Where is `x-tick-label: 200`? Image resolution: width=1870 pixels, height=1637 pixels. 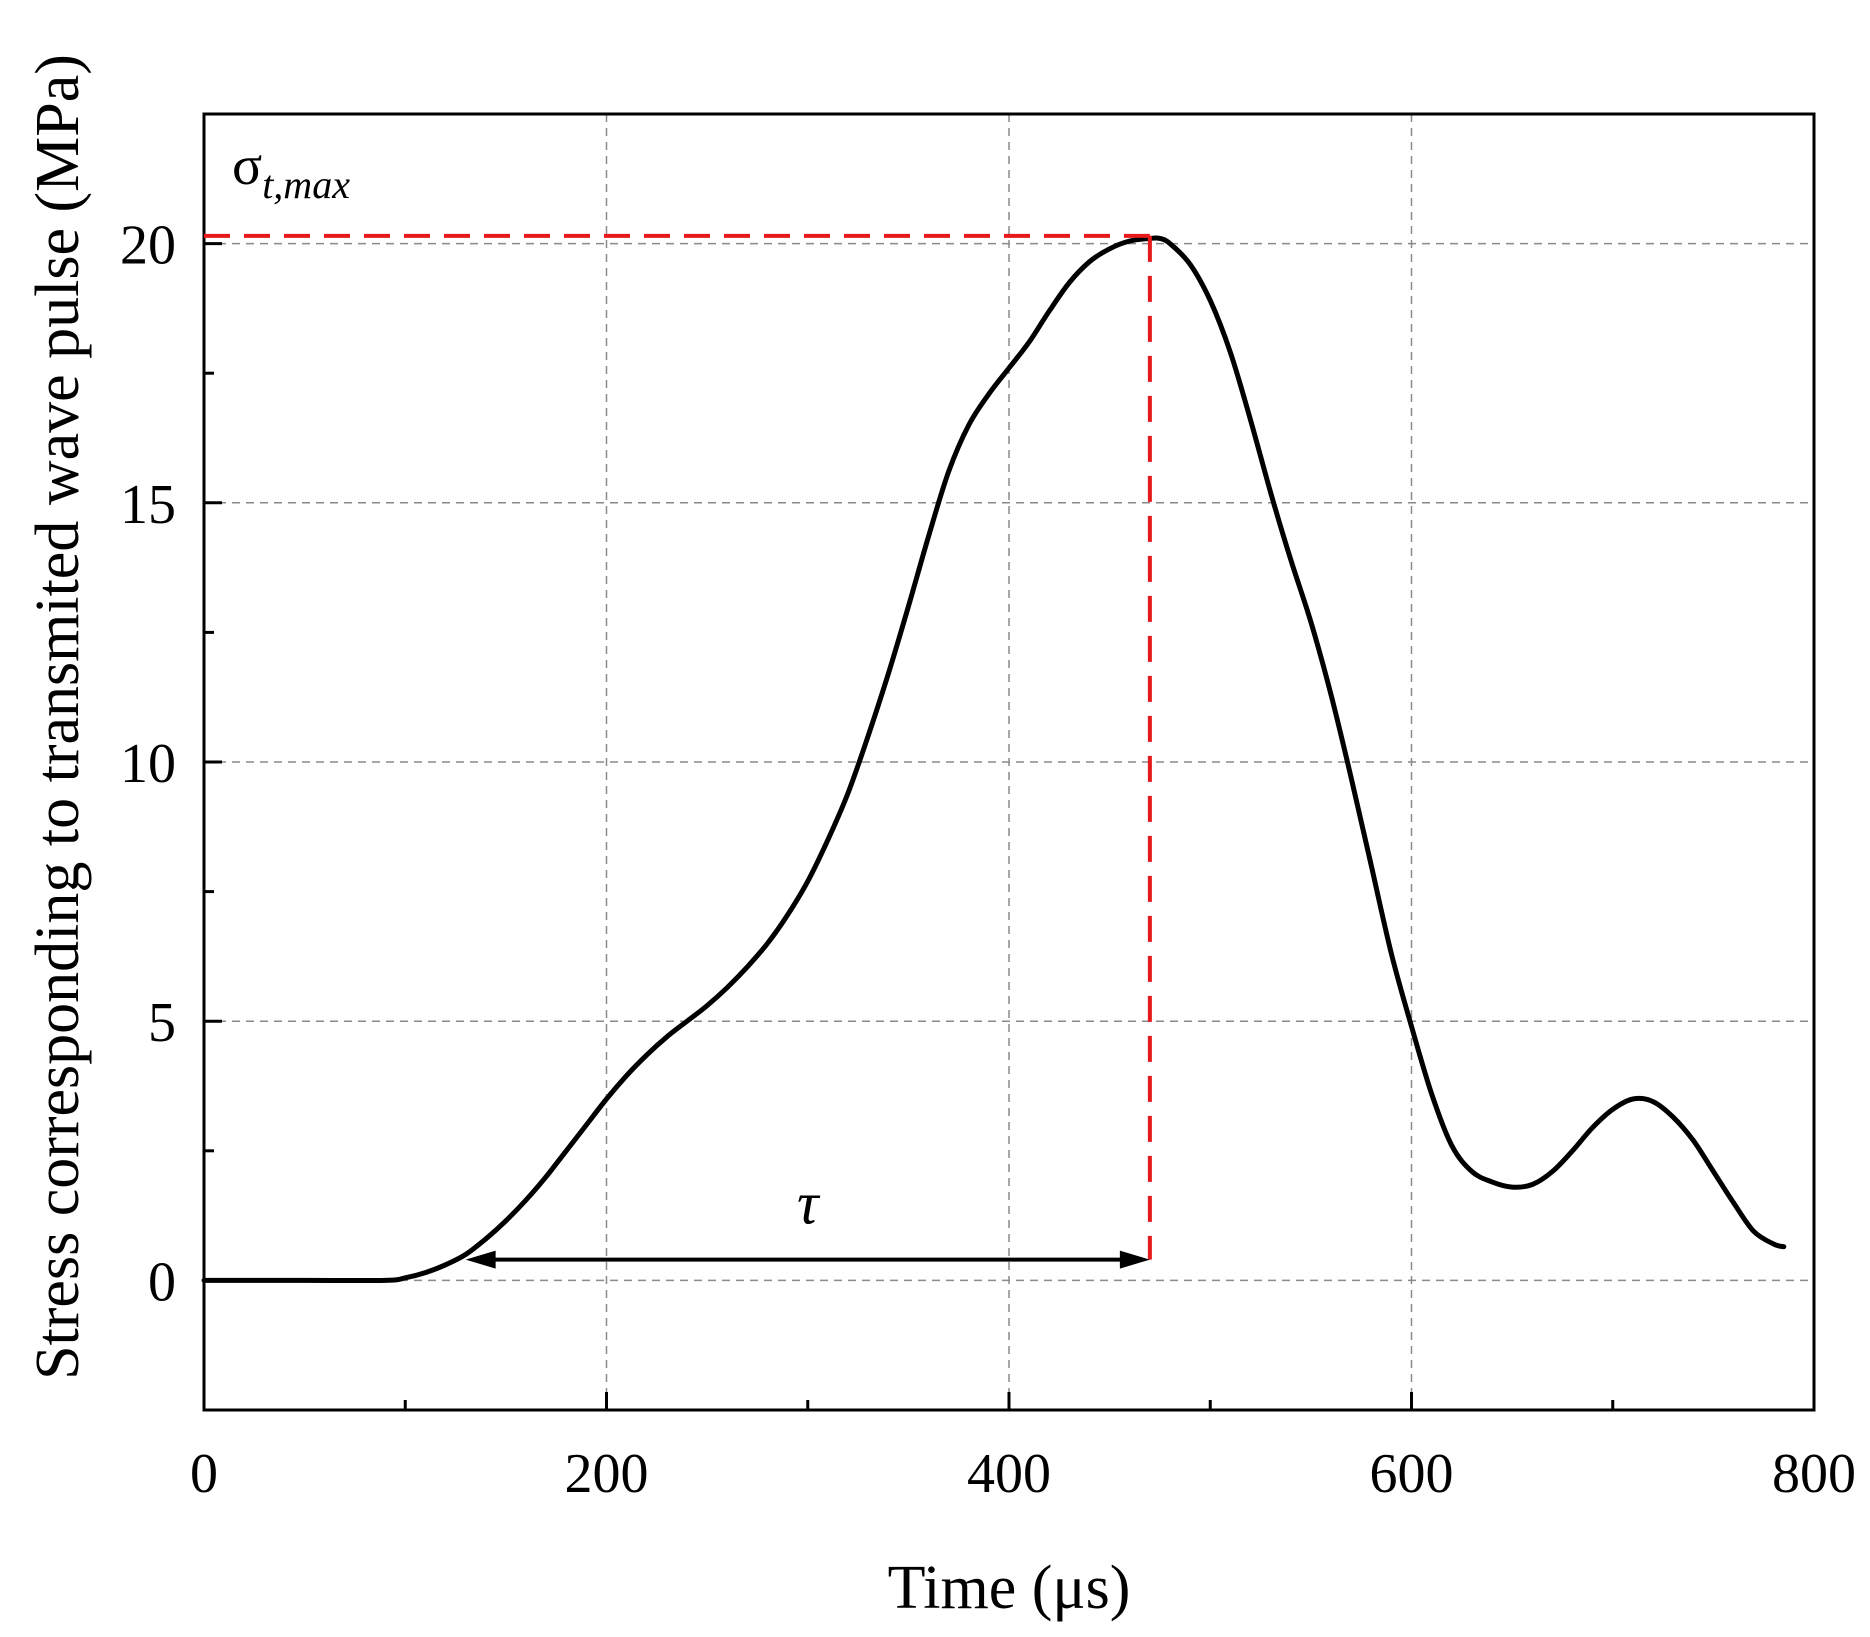 x-tick-label: 200 is located at coordinates (607, 1474).